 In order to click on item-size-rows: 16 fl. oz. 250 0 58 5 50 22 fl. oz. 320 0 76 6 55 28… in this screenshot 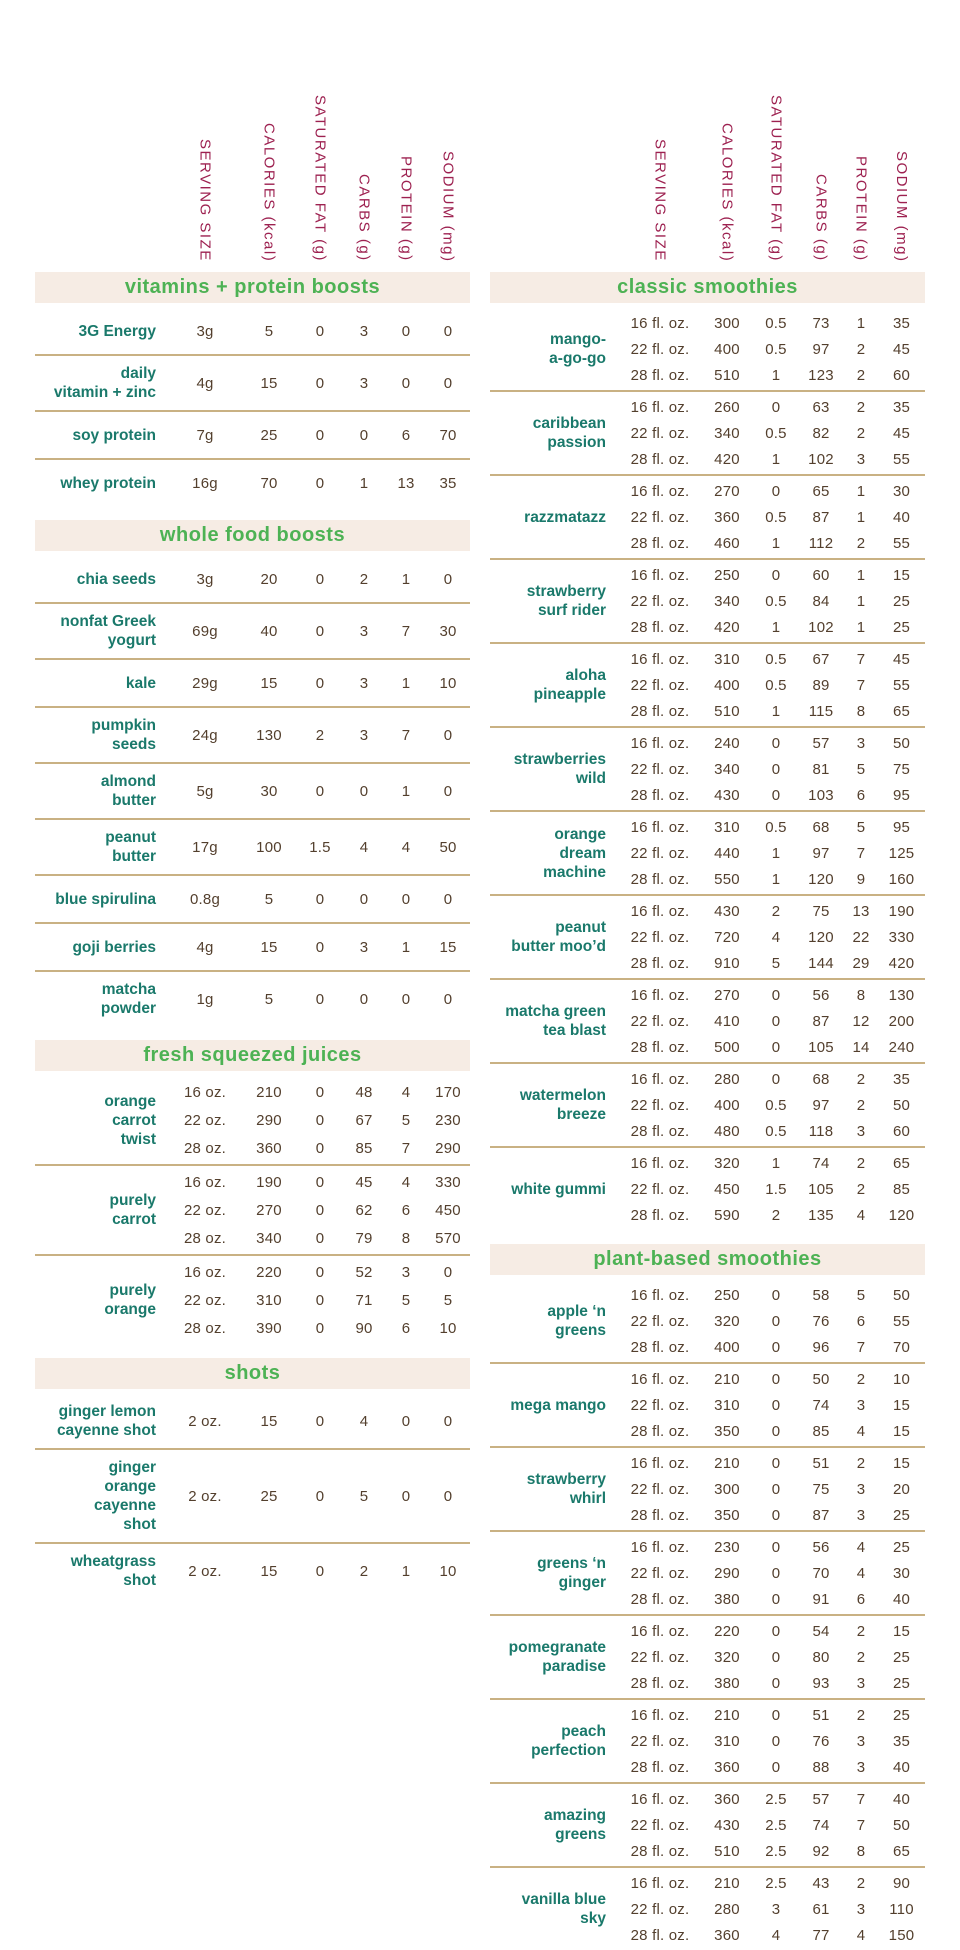, I will do `click(772, 1321)`.